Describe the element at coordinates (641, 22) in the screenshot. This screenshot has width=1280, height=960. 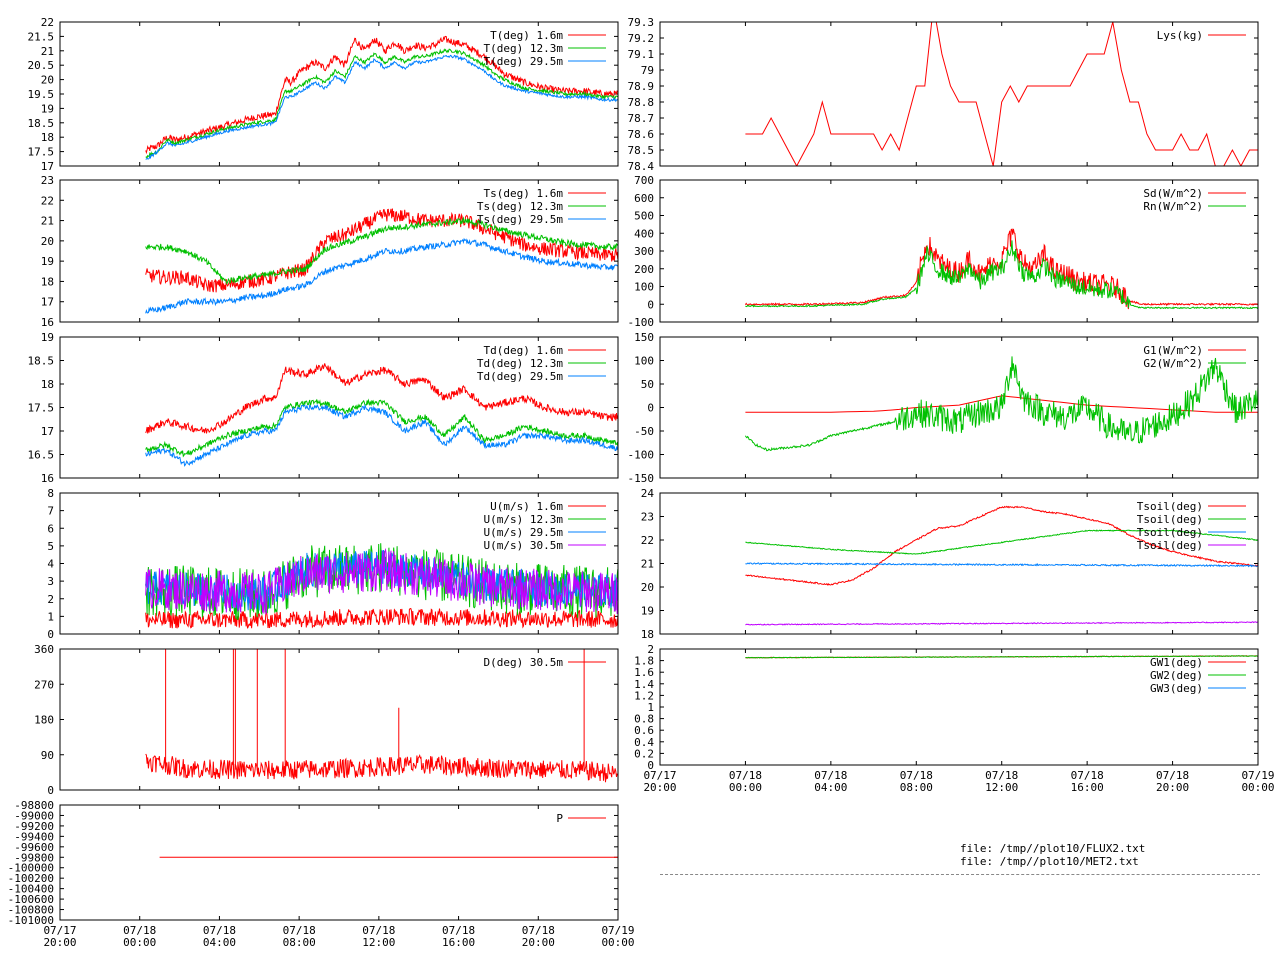
I see `y-tick-label: 79.3` at that location.